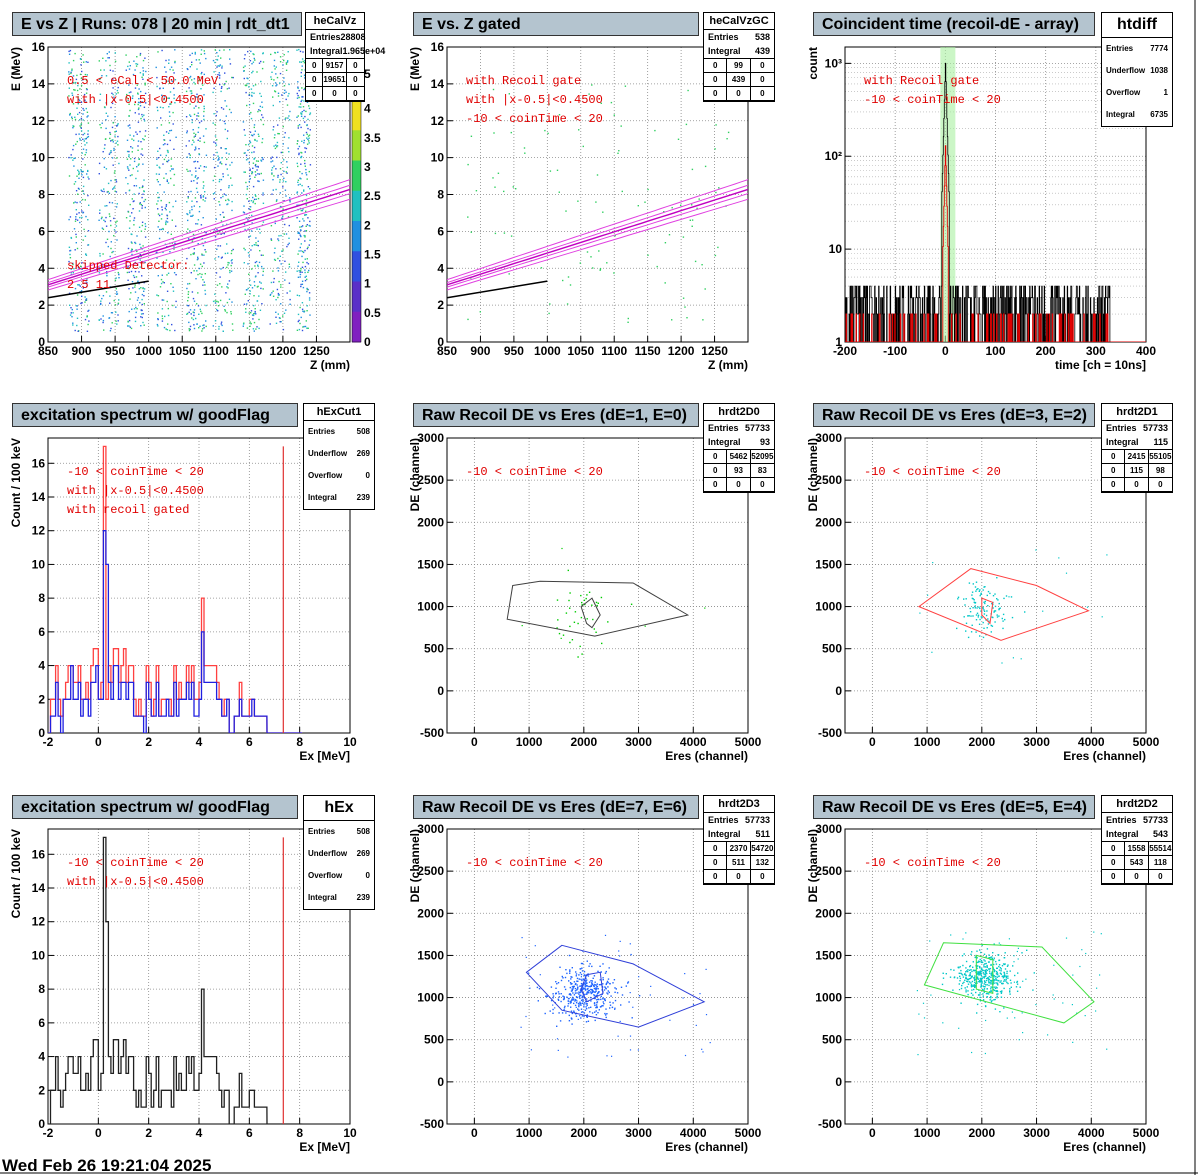  What do you see at coordinates (415, 865) in the screenshot?
I see `y-axis-title: DE (channel)` at bounding box center [415, 865].